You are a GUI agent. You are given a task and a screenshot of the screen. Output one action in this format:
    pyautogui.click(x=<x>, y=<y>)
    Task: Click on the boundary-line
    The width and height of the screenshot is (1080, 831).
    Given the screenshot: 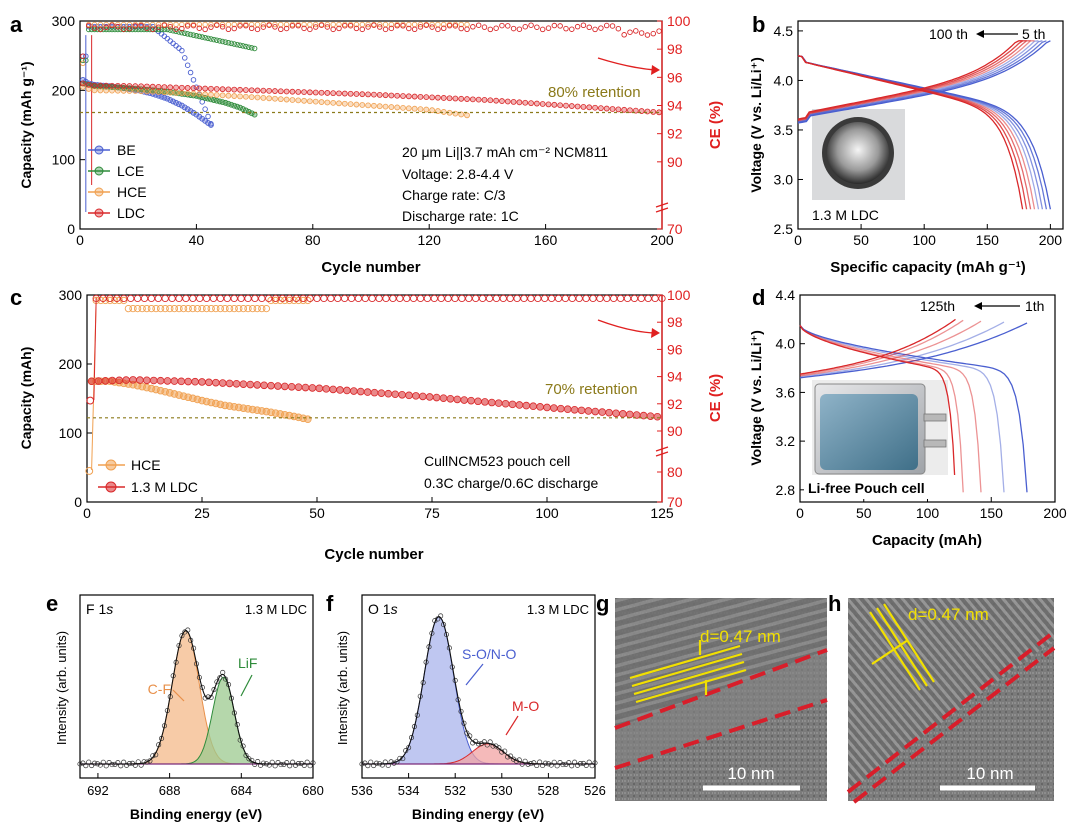 What is the action you would take?
    pyautogui.click(x=951, y=712)
    